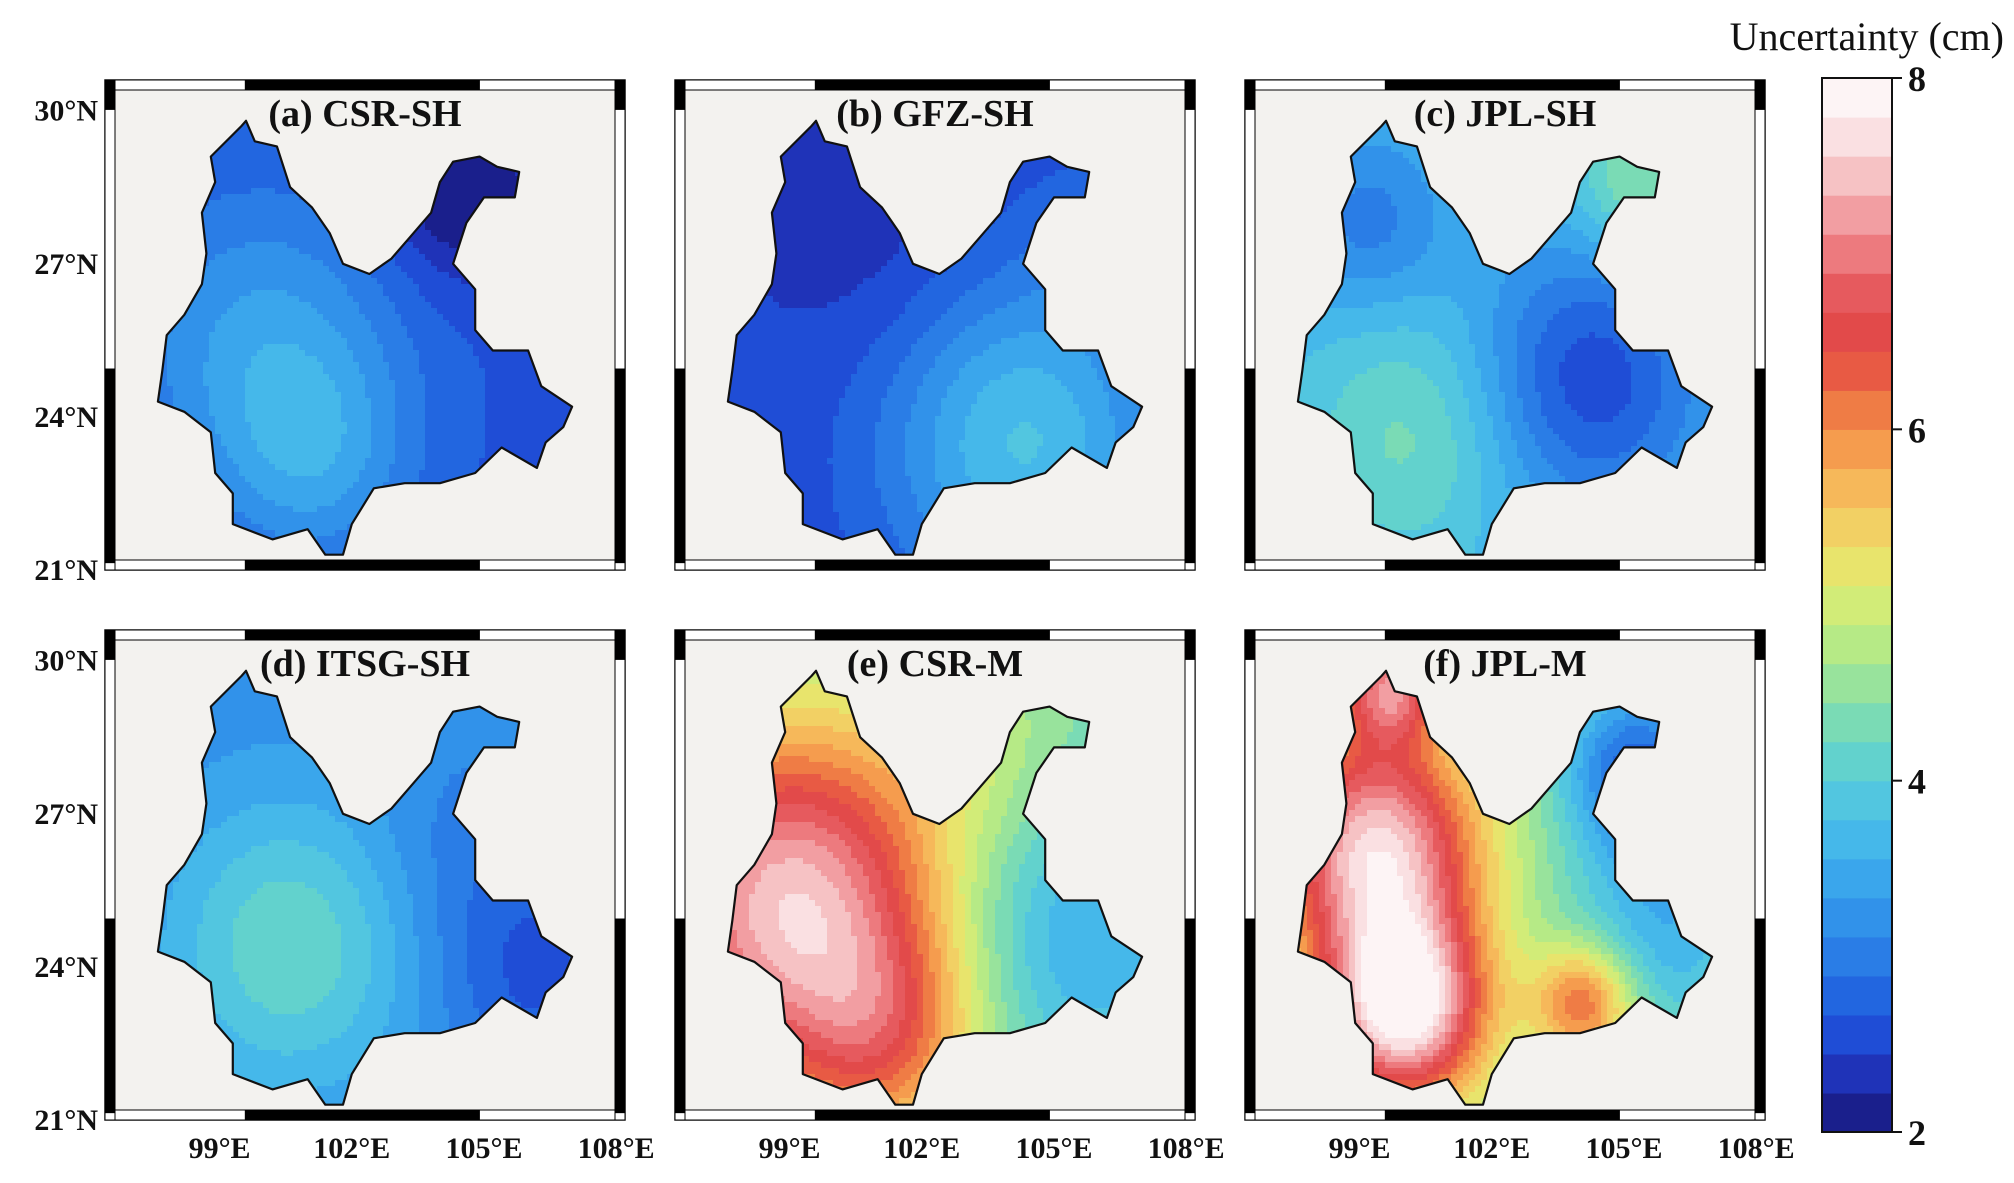 This screenshot has height=1183, width=2014. I want to click on panel-title: (d) ITSG-SH, so click(365, 664).